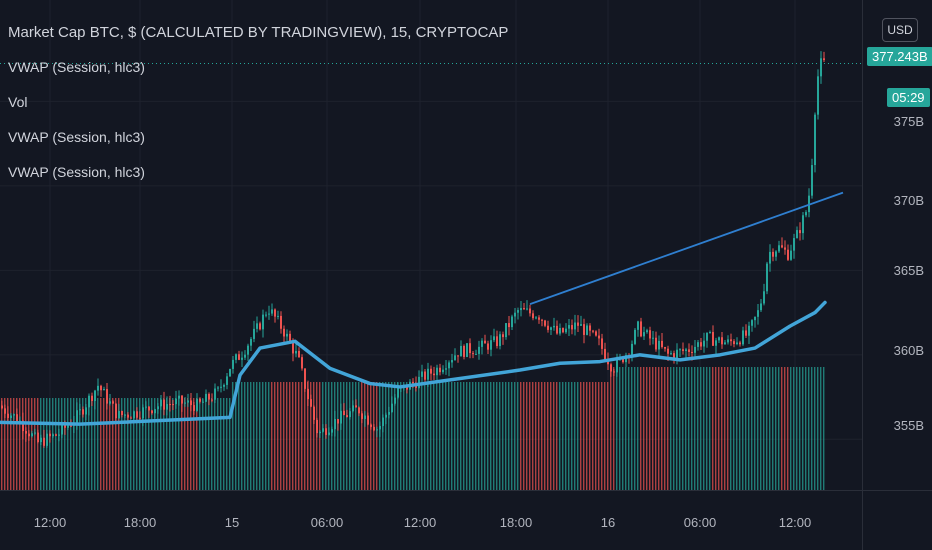  Describe the element at coordinates (608, 522) in the screenshot. I see `time-label-day-16: 16` at that location.